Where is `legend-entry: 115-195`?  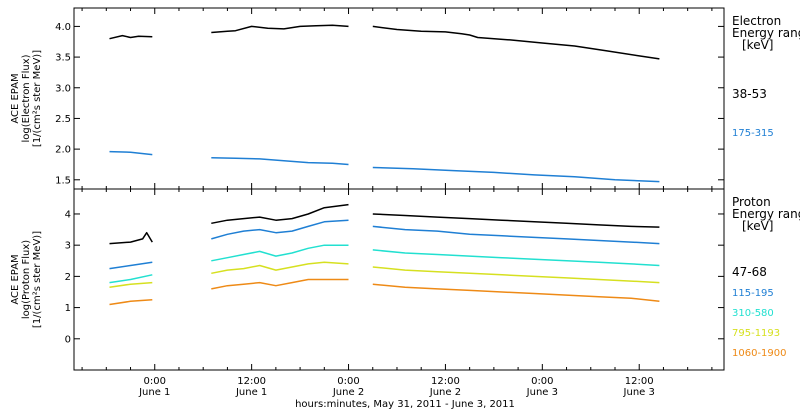 legend-entry: 115-195 is located at coordinates (753, 293).